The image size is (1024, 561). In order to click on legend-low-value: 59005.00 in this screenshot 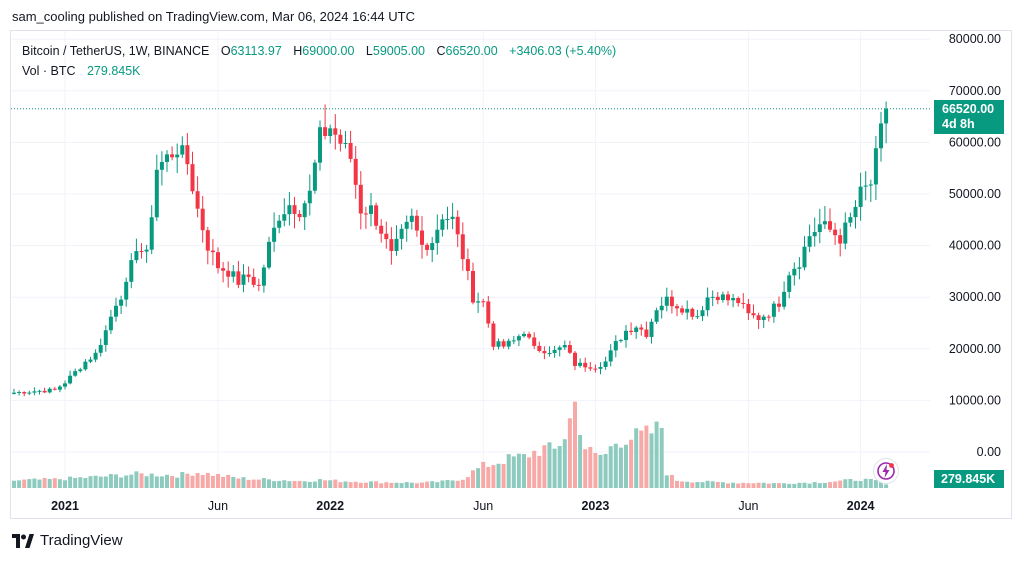, I will do `click(399, 51)`.